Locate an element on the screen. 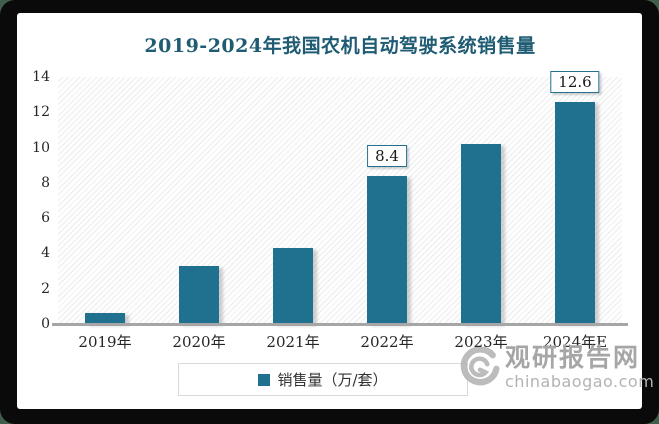 This screenshot has height=424, width=659. y-tick-label: 8 is located at coordinates (45, 182).